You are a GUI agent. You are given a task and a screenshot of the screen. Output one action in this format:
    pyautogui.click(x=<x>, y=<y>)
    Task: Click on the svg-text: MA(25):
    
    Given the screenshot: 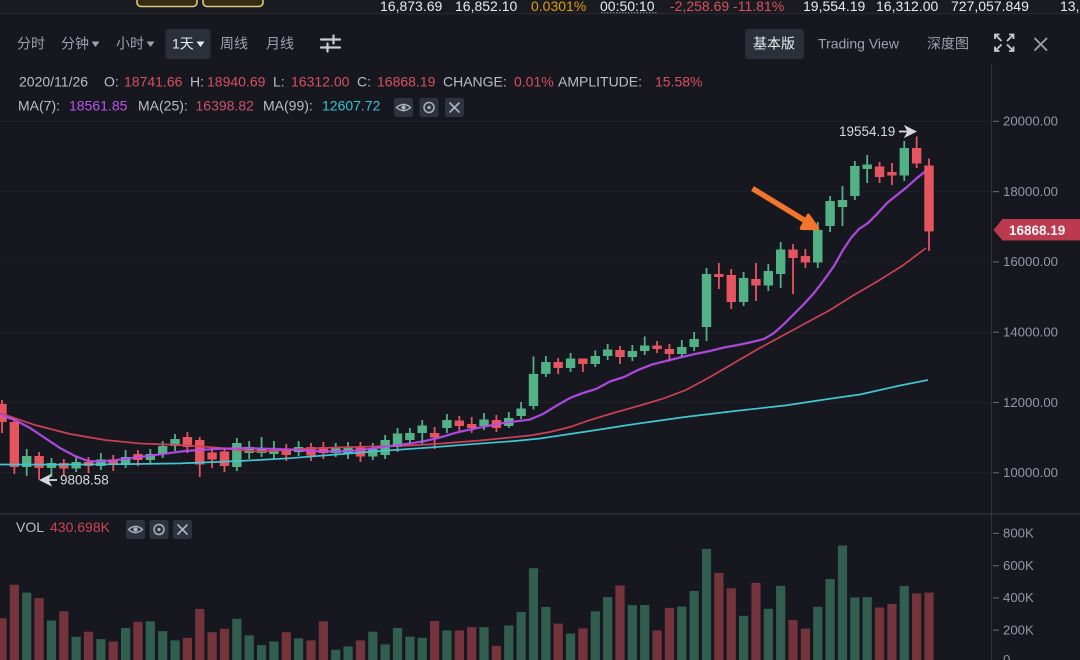 What is the action you would take?
    pyautogui.click(x=163, y=106)
    